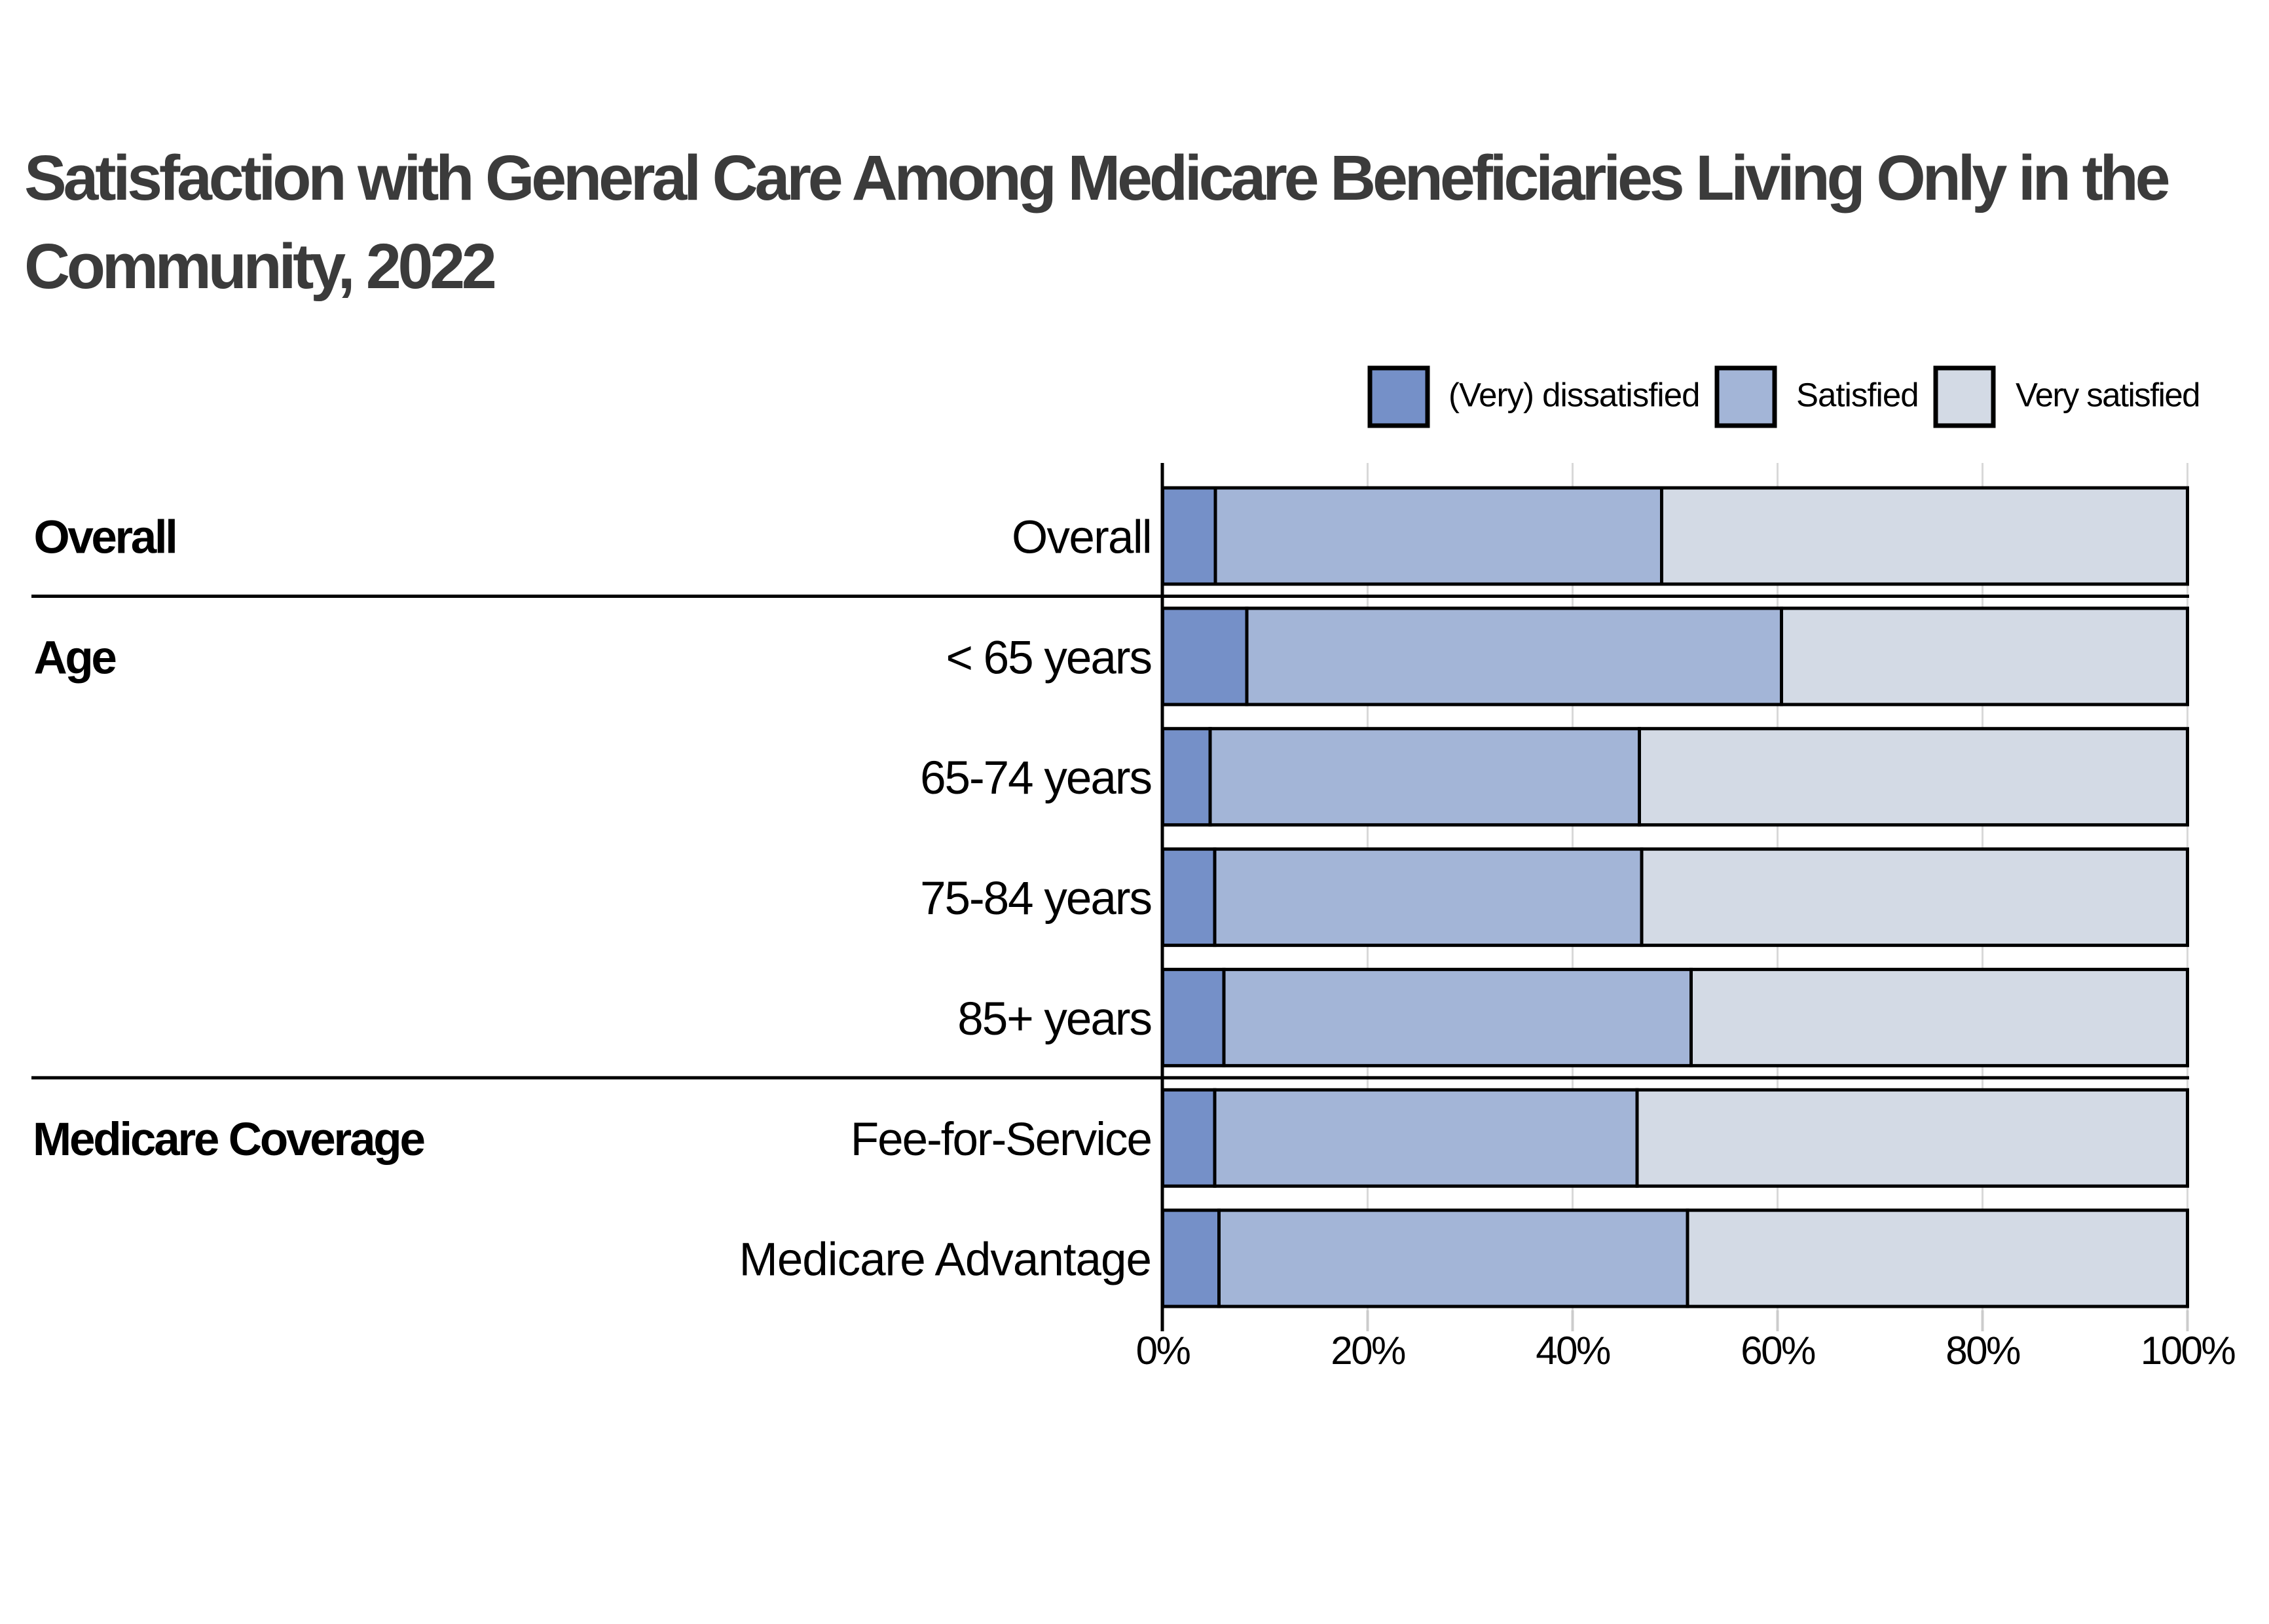 This screenshot has width=2269, height=1624. What do you see at coordinates (259, 266) in the screenshot?
I see `svg-text: Community, 2022` at bounding box center [259, 266].